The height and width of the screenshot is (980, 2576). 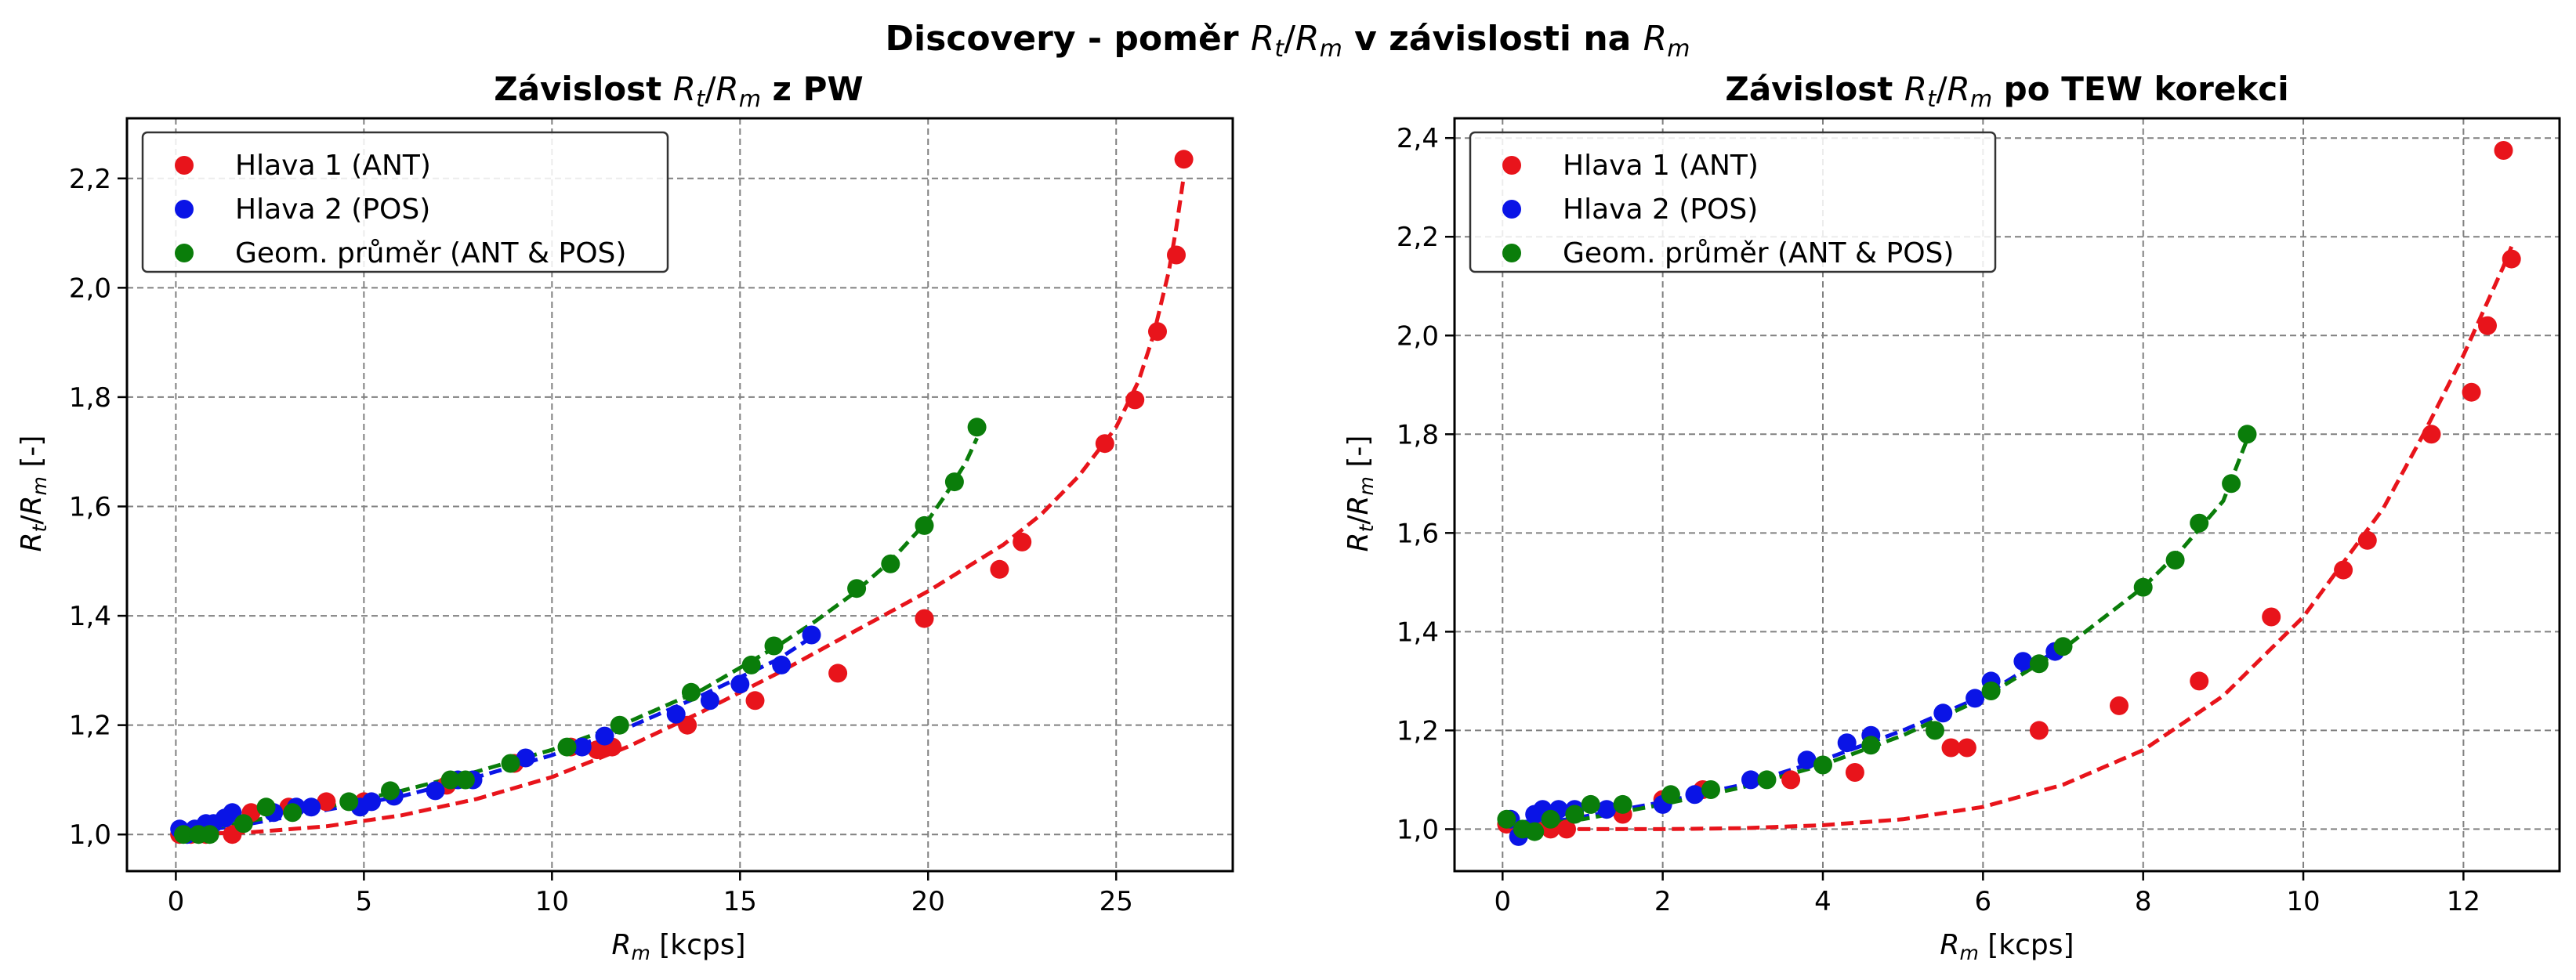 I want to click on y-tick-label: 1,4, so click(x=90, y=617).